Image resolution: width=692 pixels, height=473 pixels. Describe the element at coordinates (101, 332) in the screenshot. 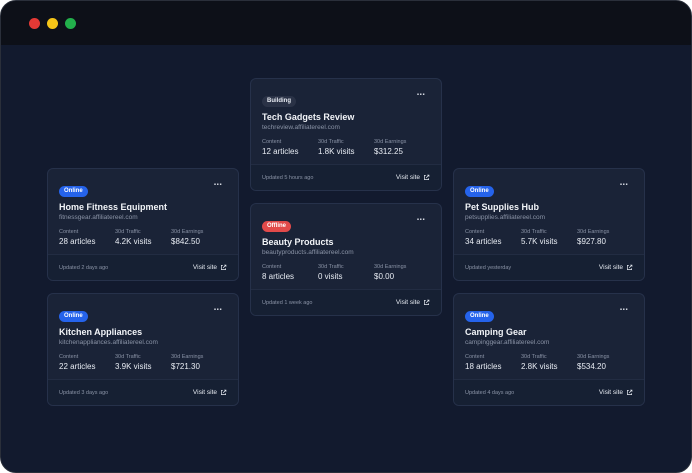

I see `site-name: Kitchen Appliances` at that location.